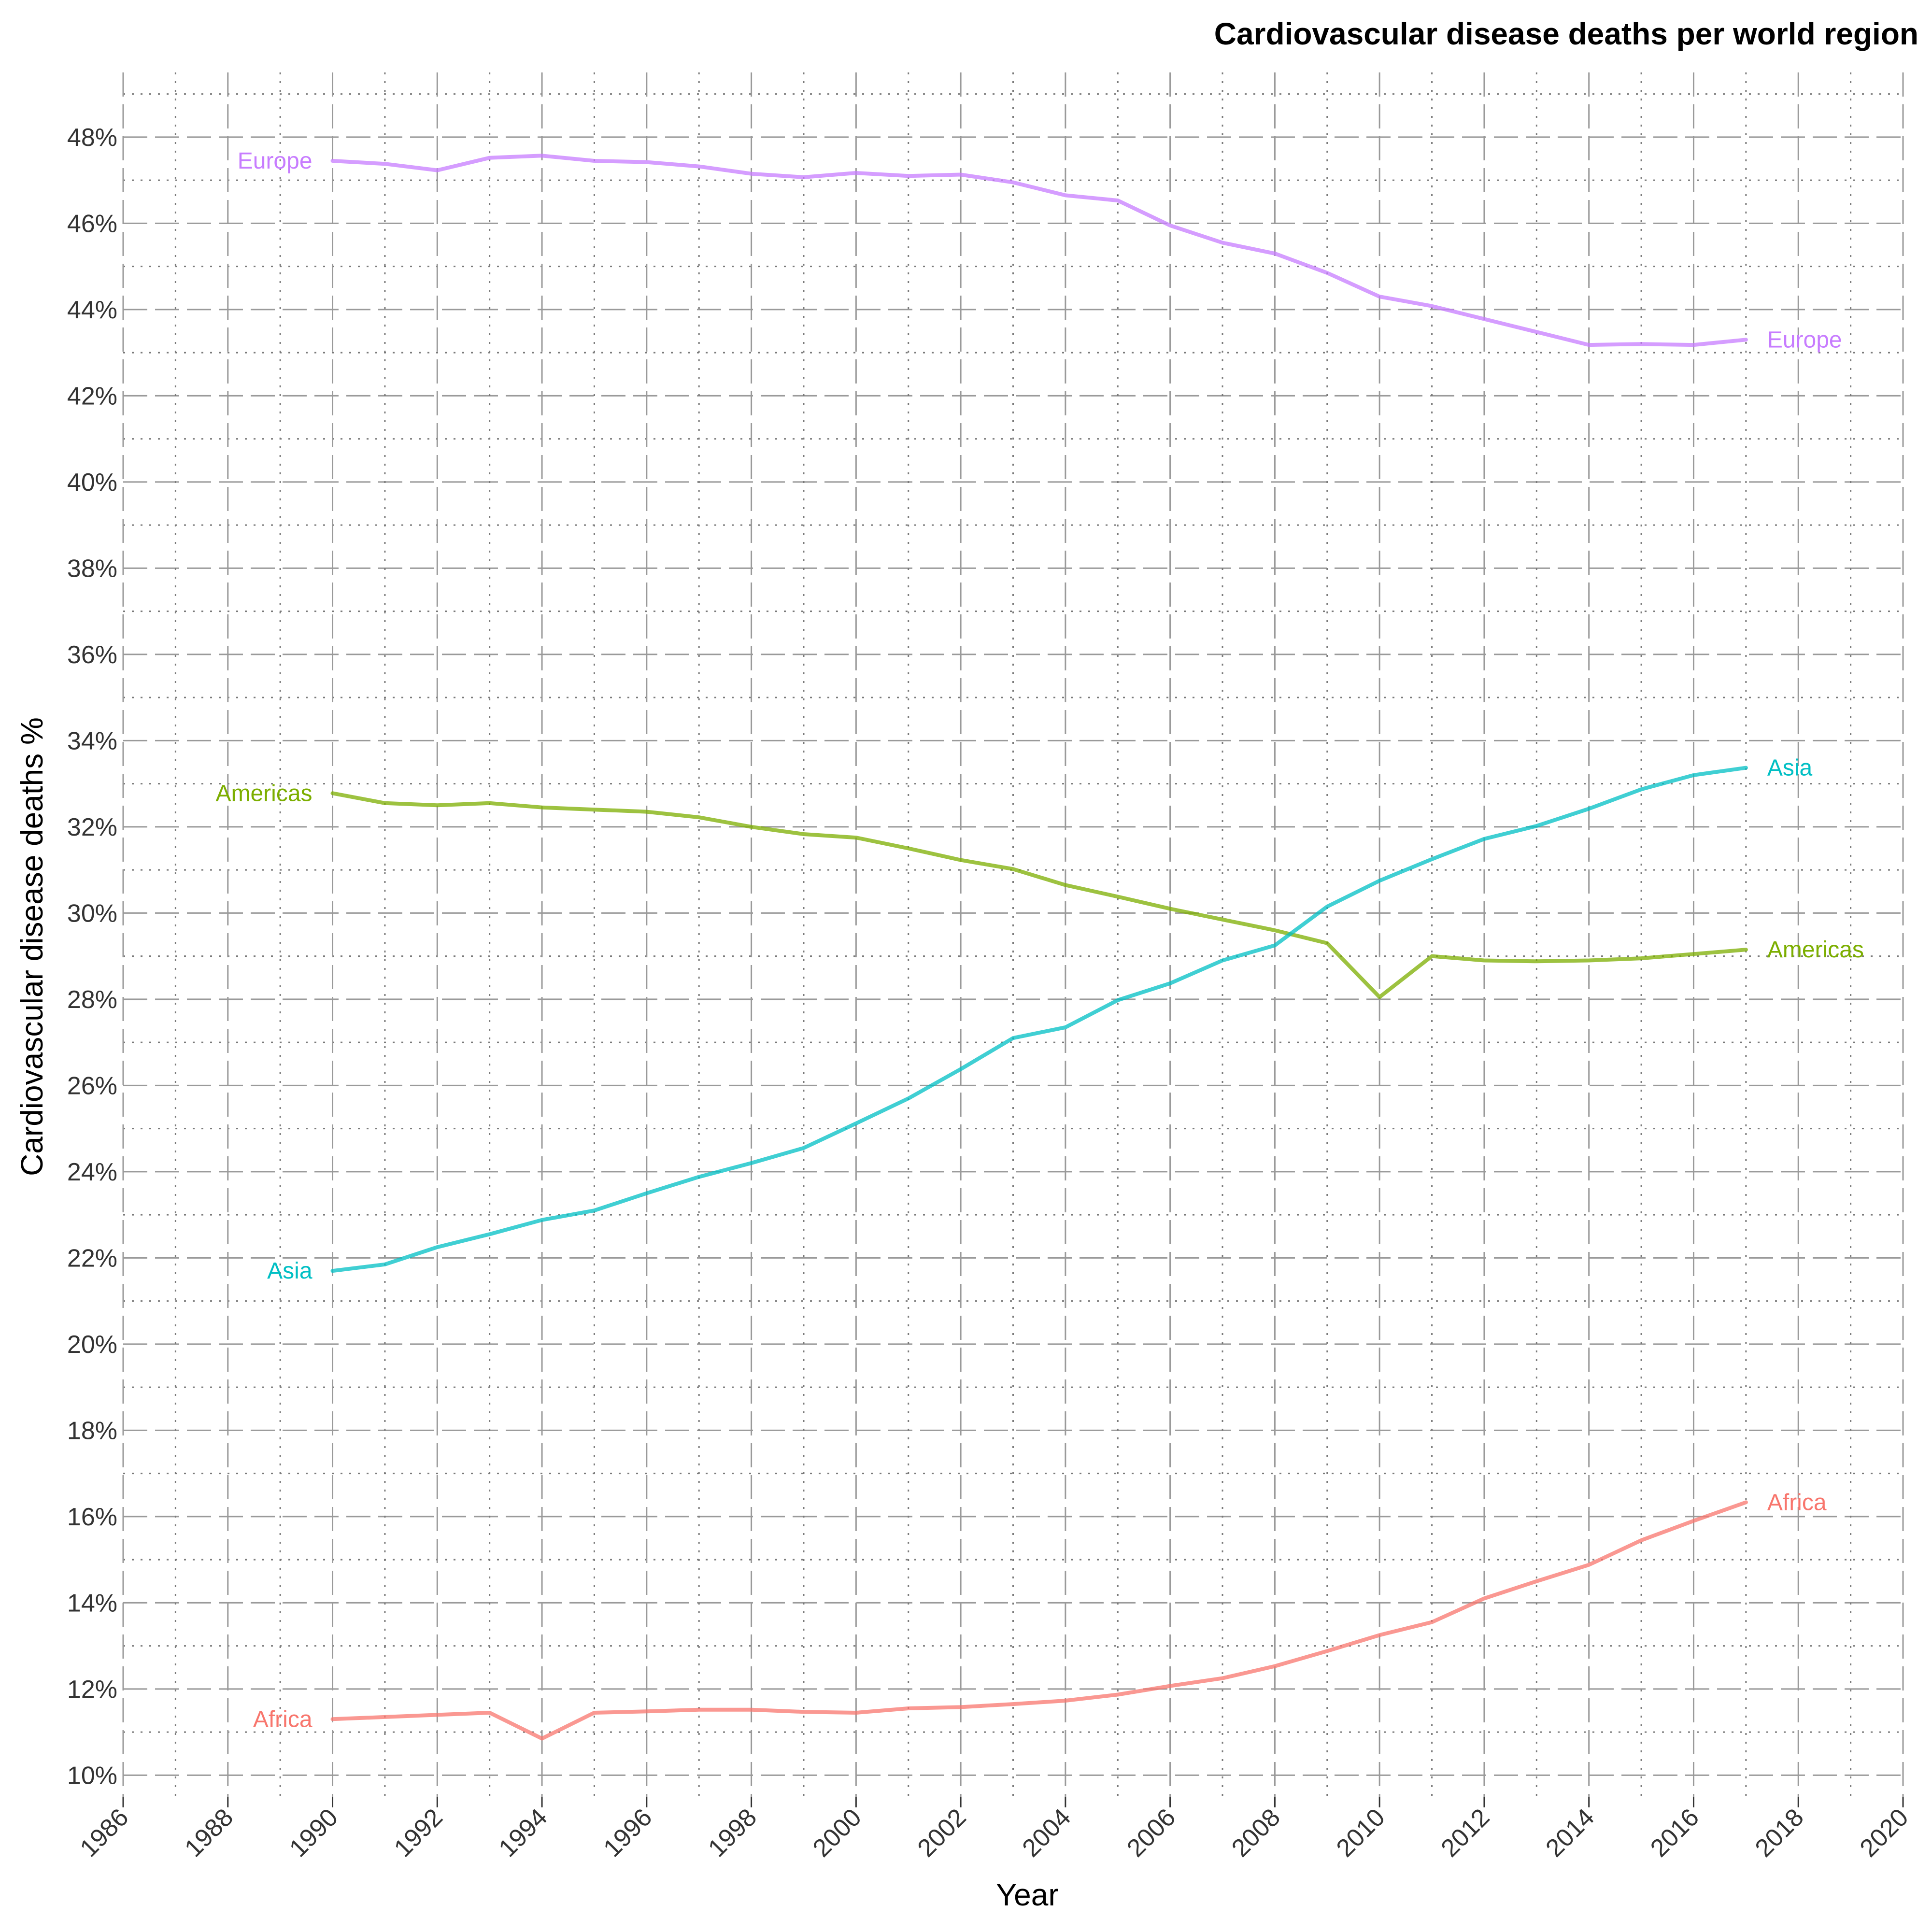  Describe the element at coordinates (92, 1690) in the screenshot. I see `y-tick-label: 12%` at that location.